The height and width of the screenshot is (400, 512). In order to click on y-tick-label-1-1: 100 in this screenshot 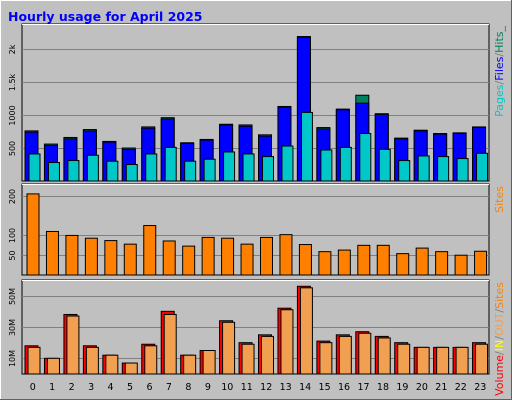, I will do `click(12, 235)`.